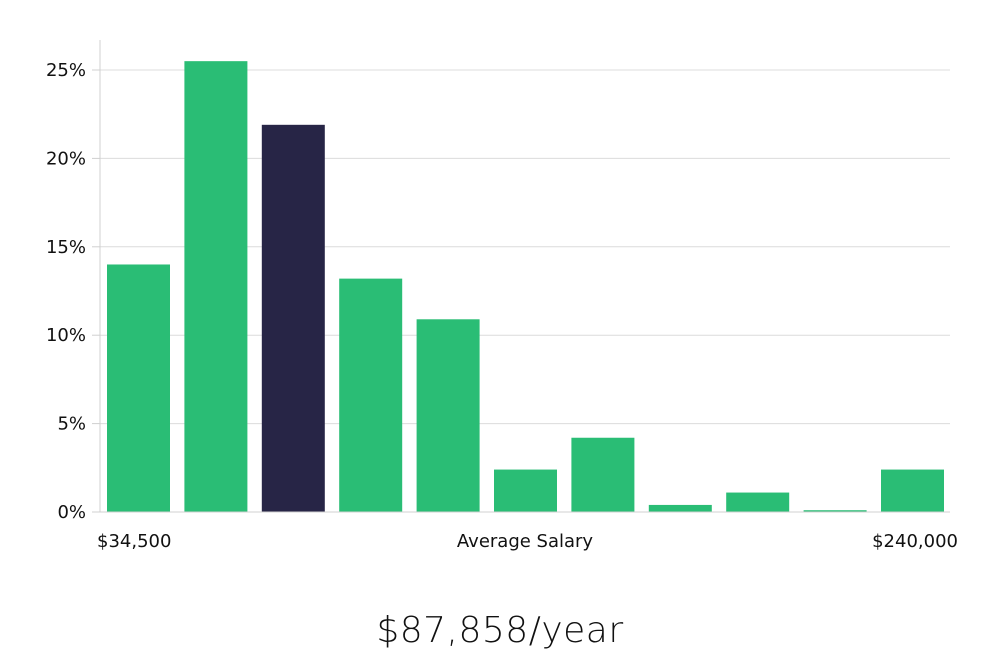  I want to click on x-max-label: $240,000, so click(915, 541).